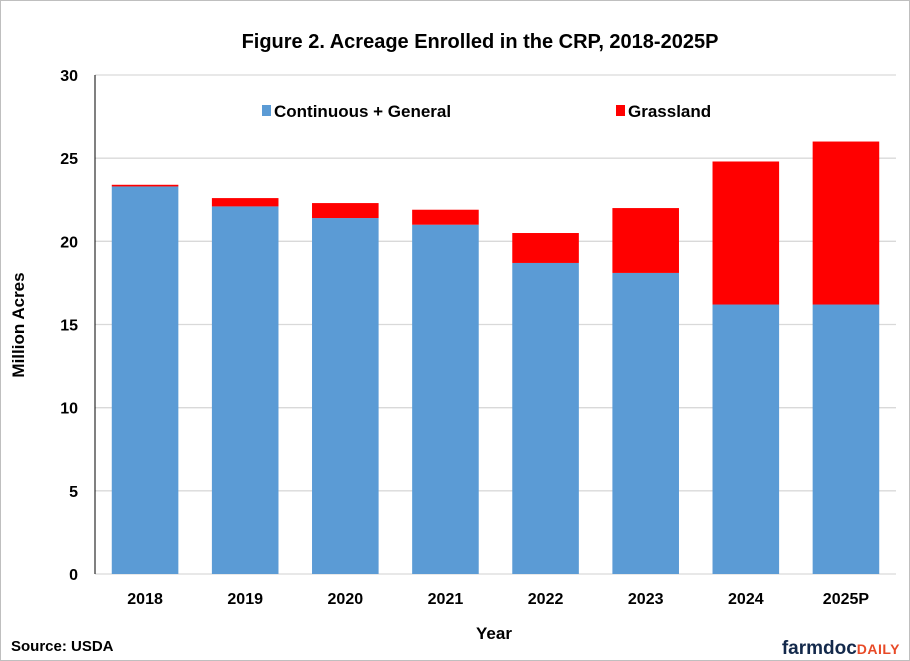 This screenshot has width=910, height=661. I want to click on x-tick-label: 2019, so click(245, 599).